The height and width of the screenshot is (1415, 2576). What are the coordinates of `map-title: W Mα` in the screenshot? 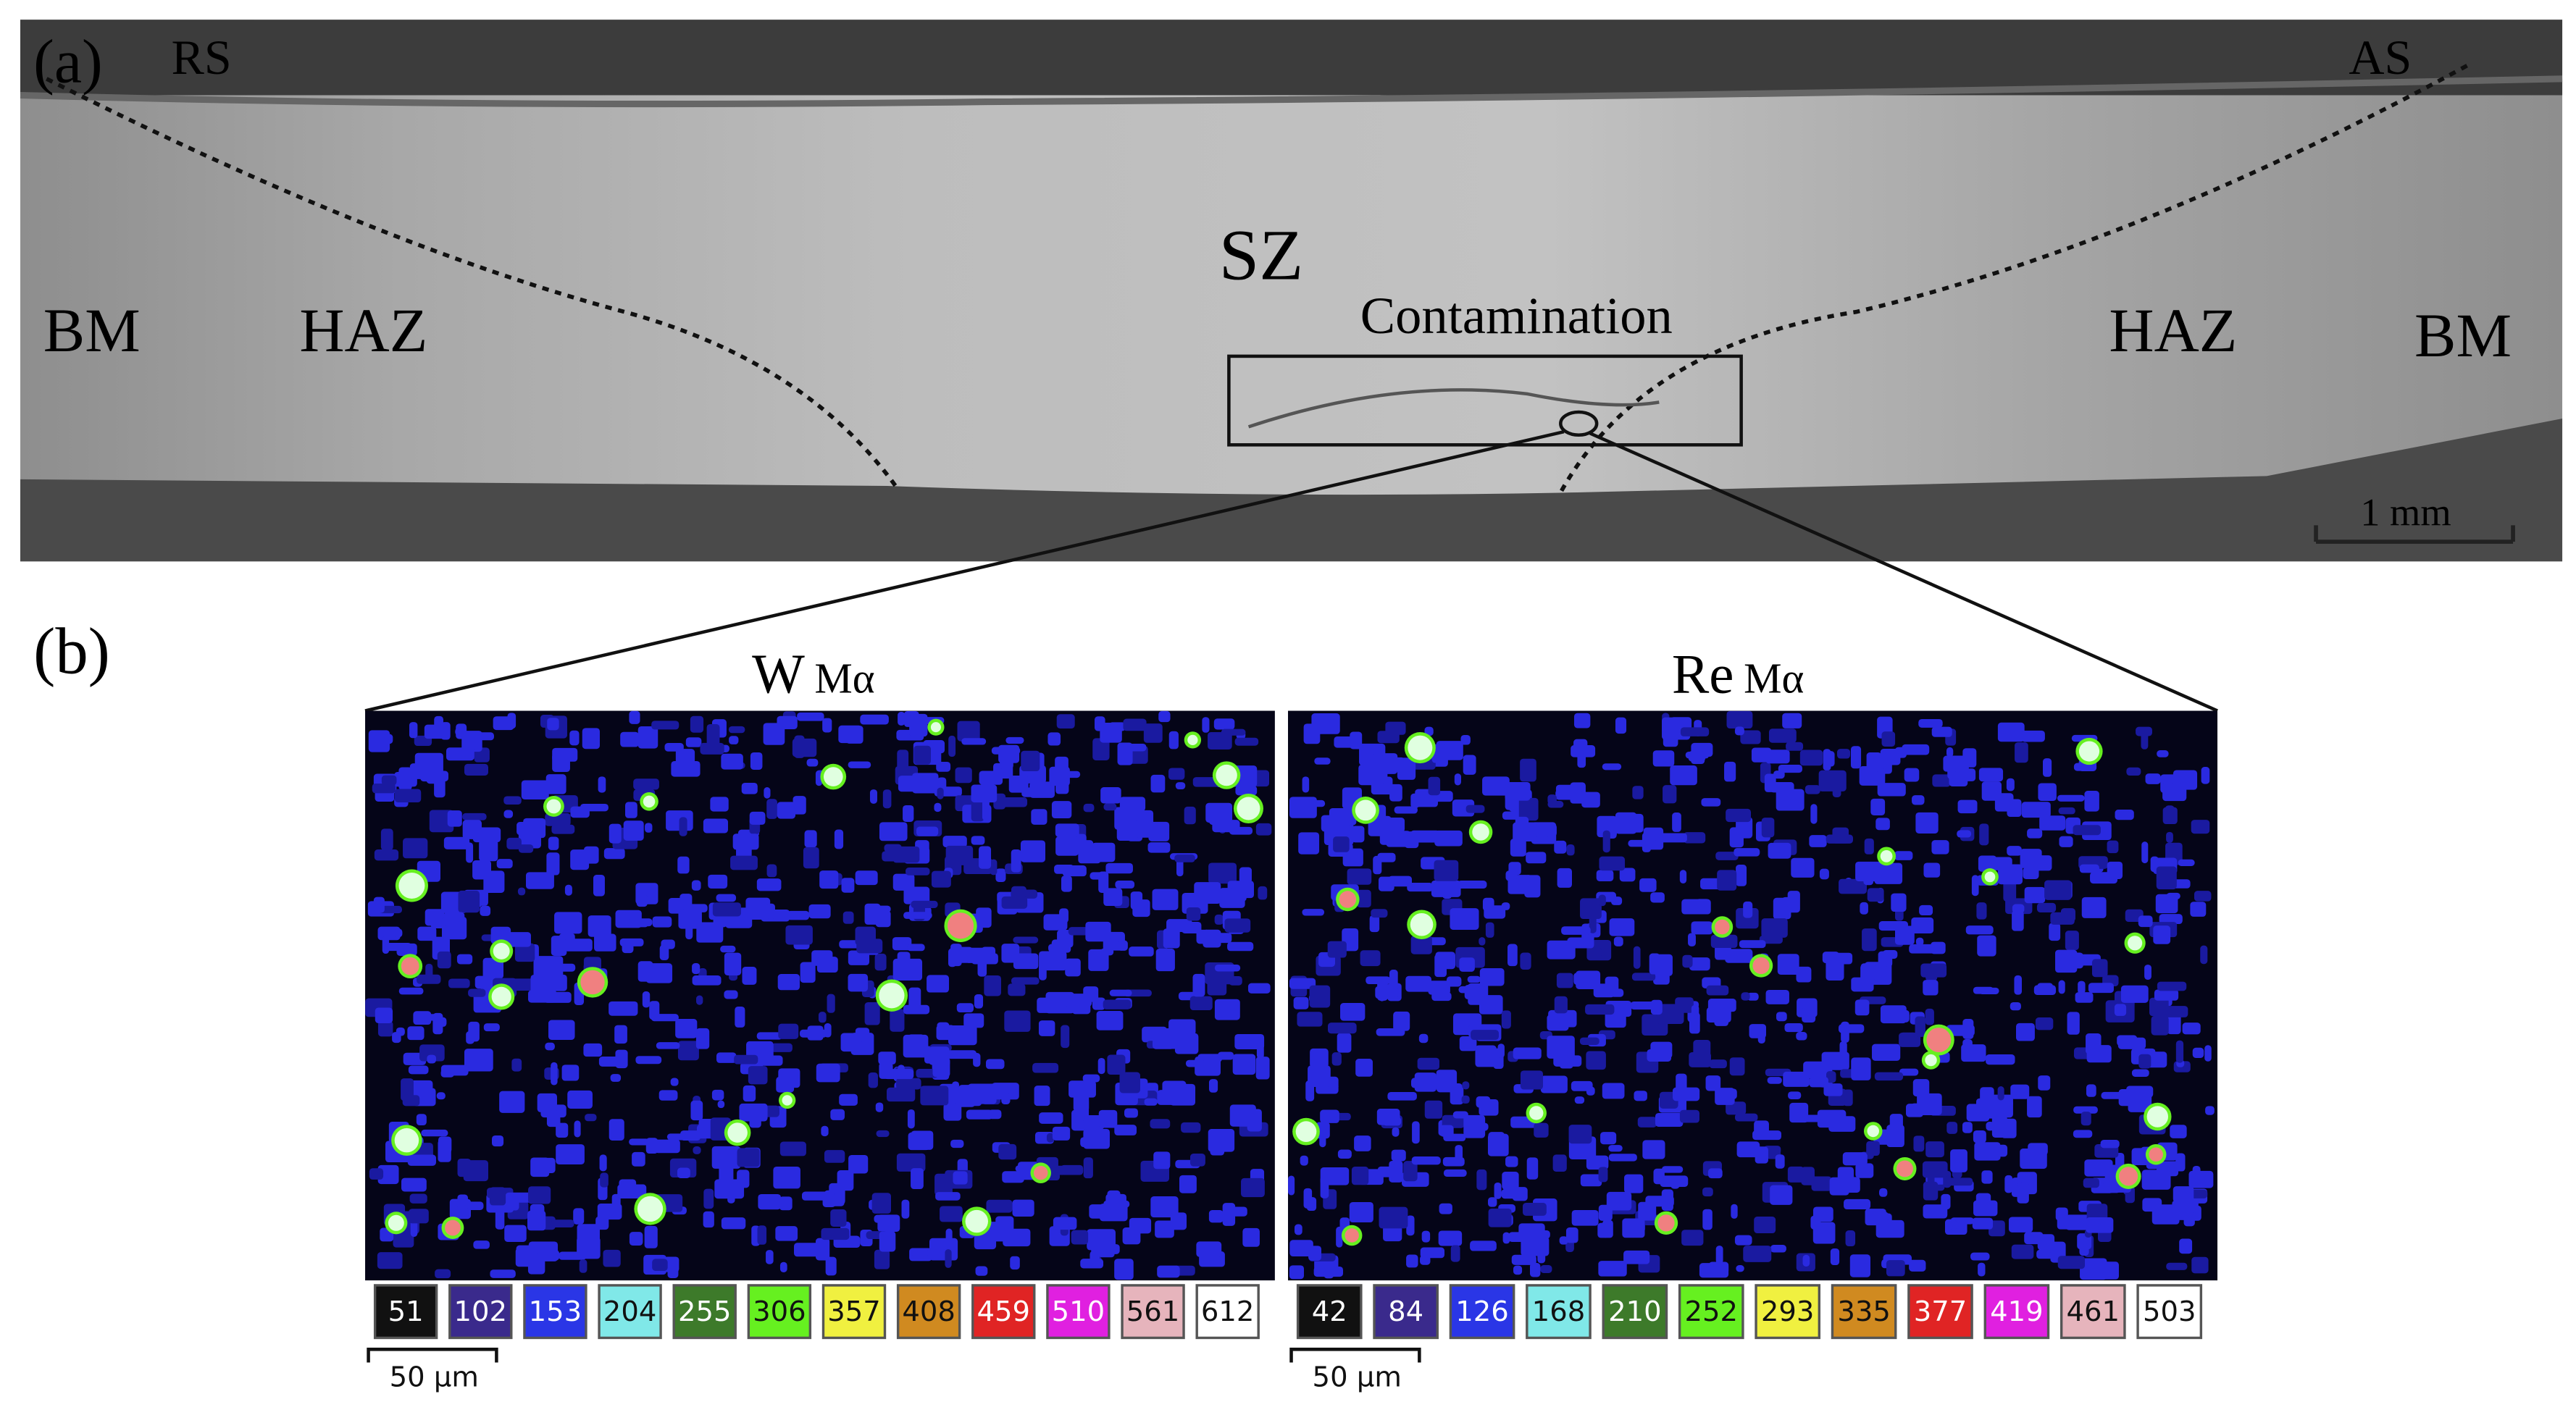 It's located at (813, 674).